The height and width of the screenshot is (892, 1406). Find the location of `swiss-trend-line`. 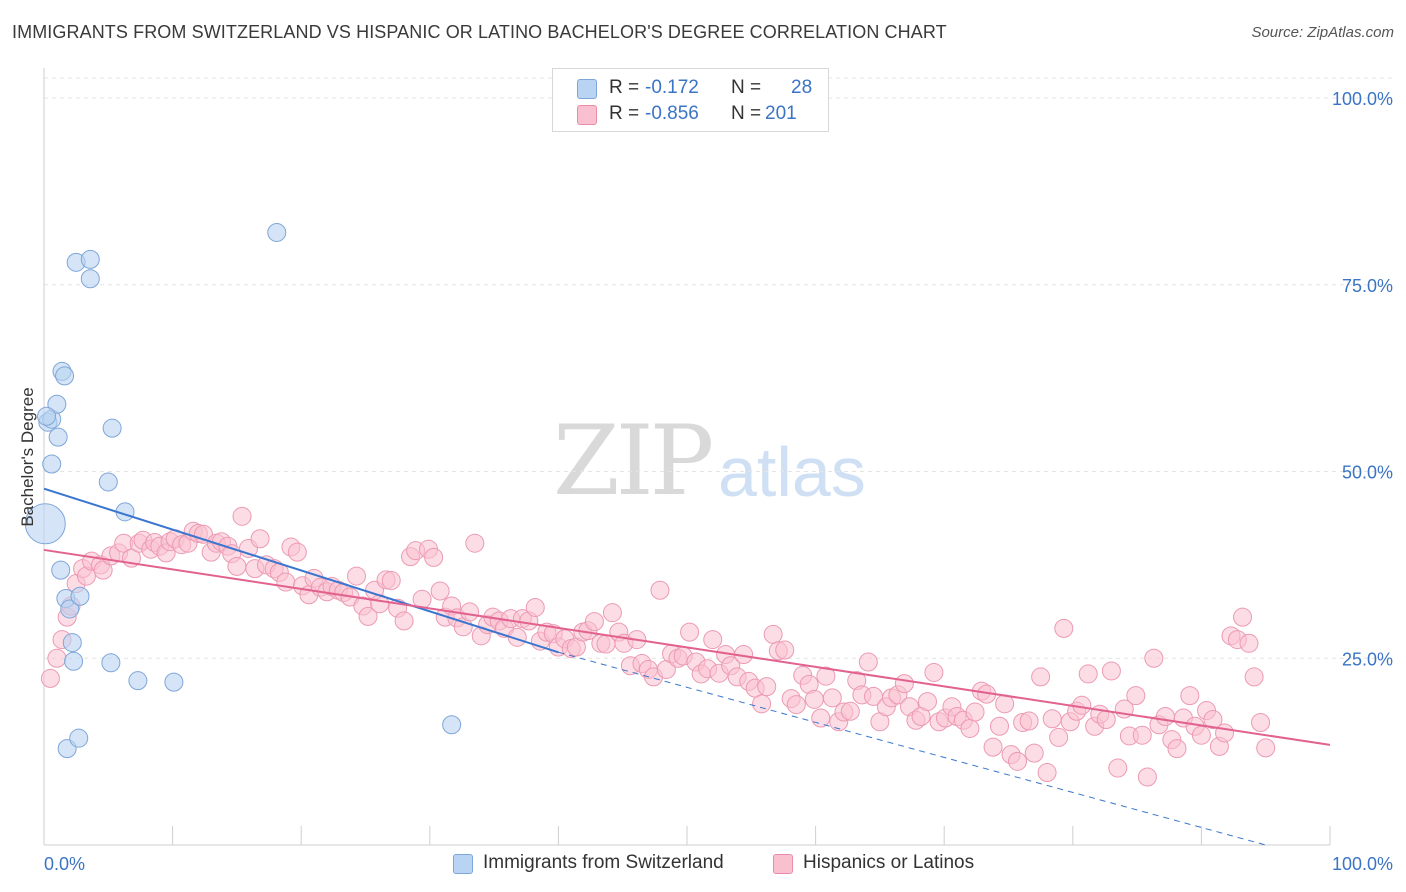

swiss-trend-line is located at coordinates (301, 570).